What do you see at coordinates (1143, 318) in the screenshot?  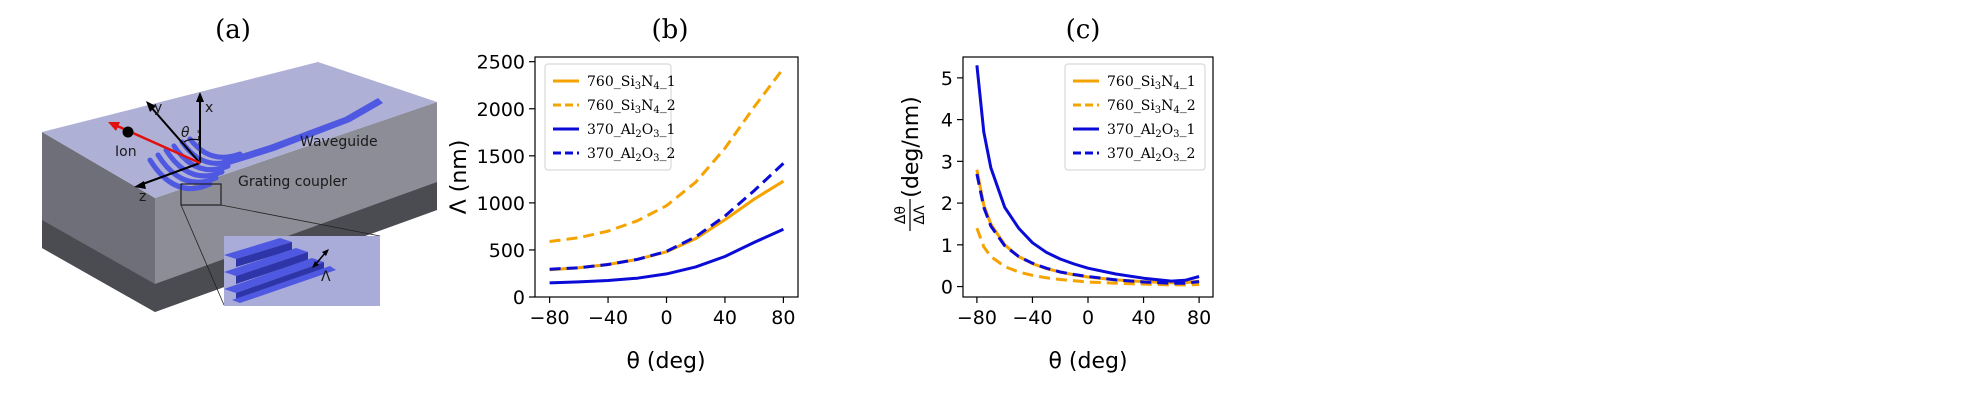 I see `chart-c-xtick-label: 40` at bounding box center [1143, 318].